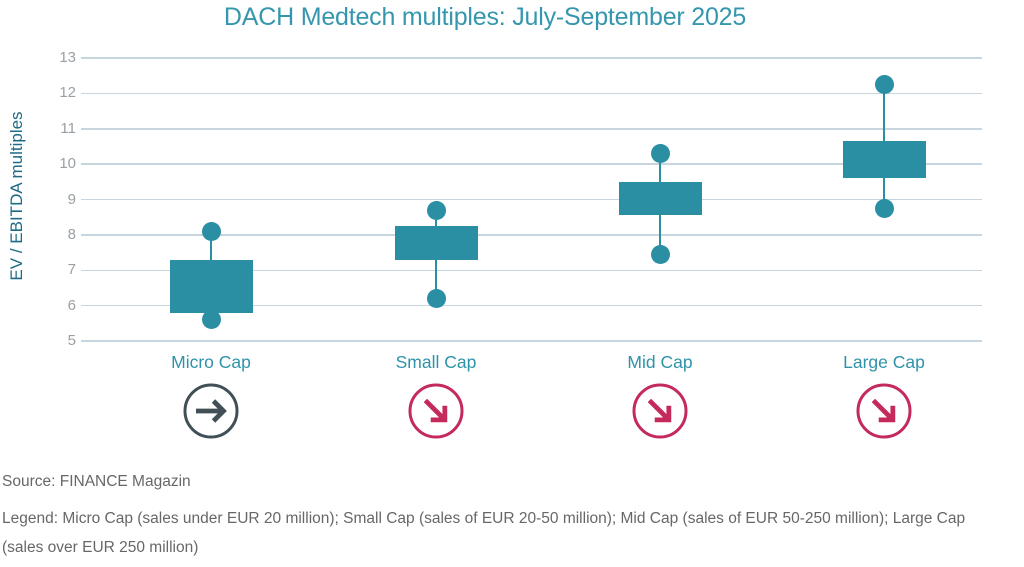  What do you see at coordinates (884, 85) in the screenshot?
I see `whisker-high-dot-large-cap` at bounding box center [884, 85].